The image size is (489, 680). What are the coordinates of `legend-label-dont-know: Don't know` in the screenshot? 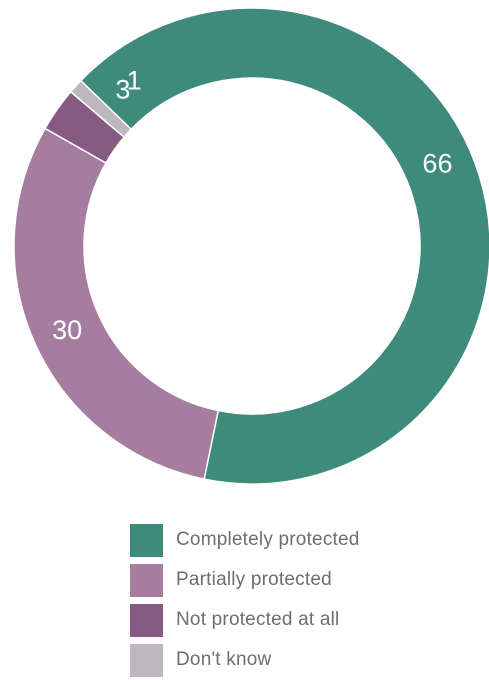 It's located at (224, 659).